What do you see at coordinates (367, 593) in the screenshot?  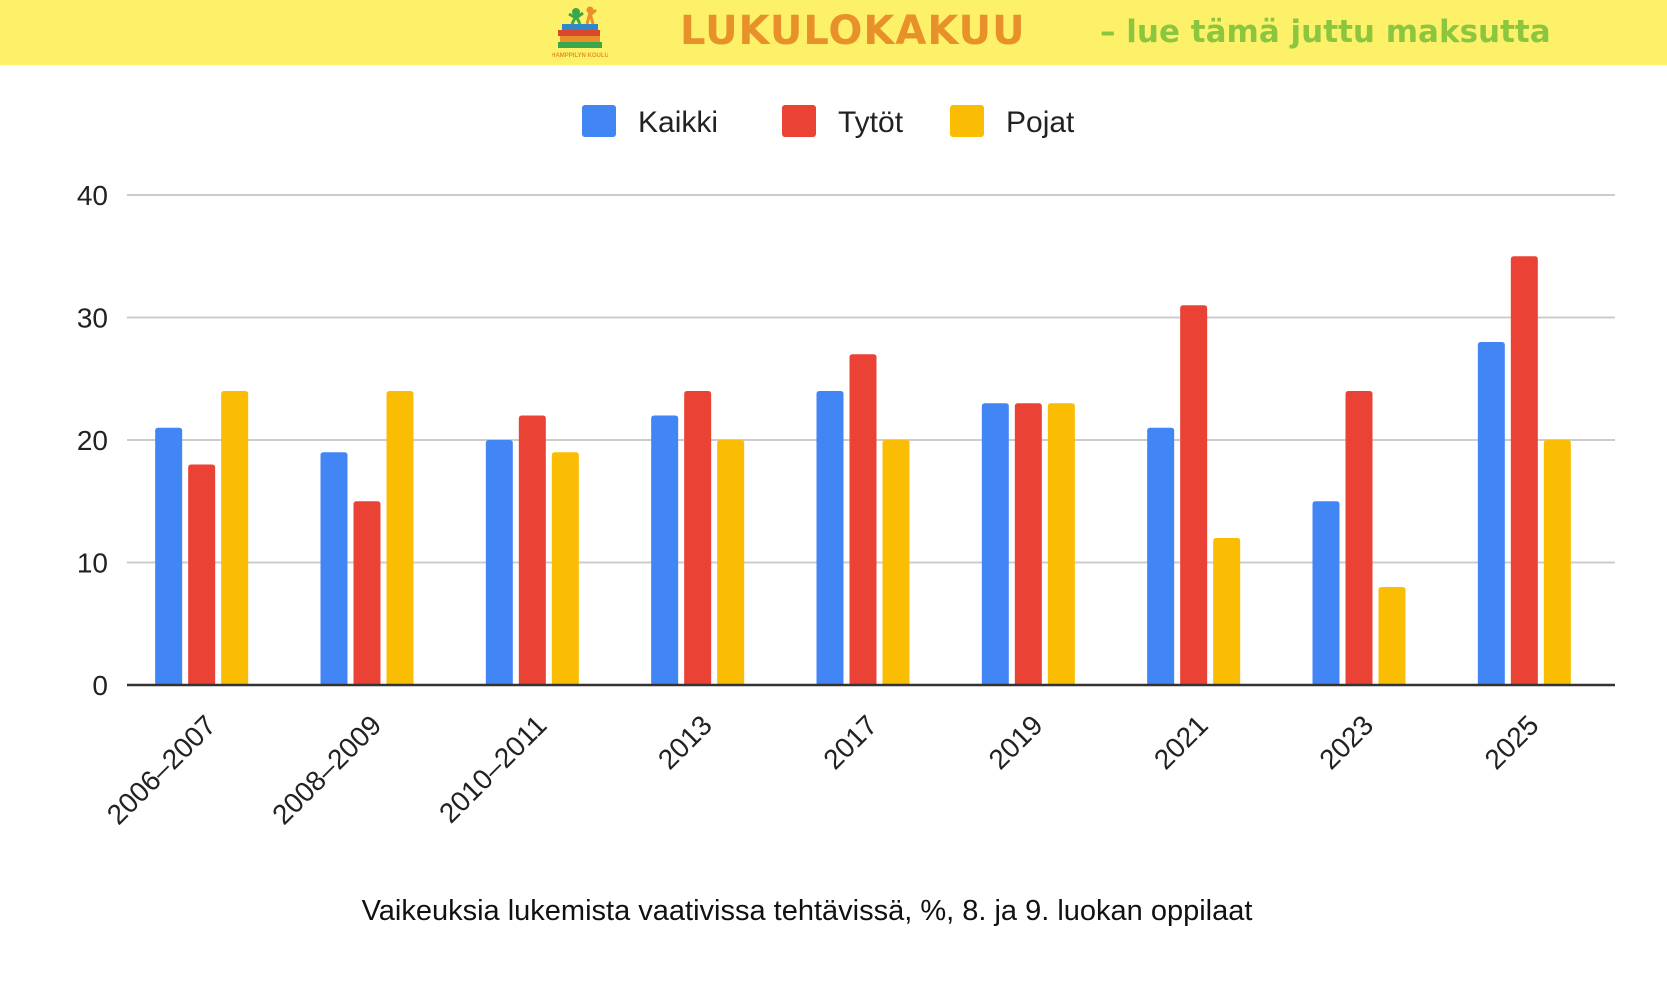 I see `bar-tytöt-2008–2009` at bounding box center [367, 593].